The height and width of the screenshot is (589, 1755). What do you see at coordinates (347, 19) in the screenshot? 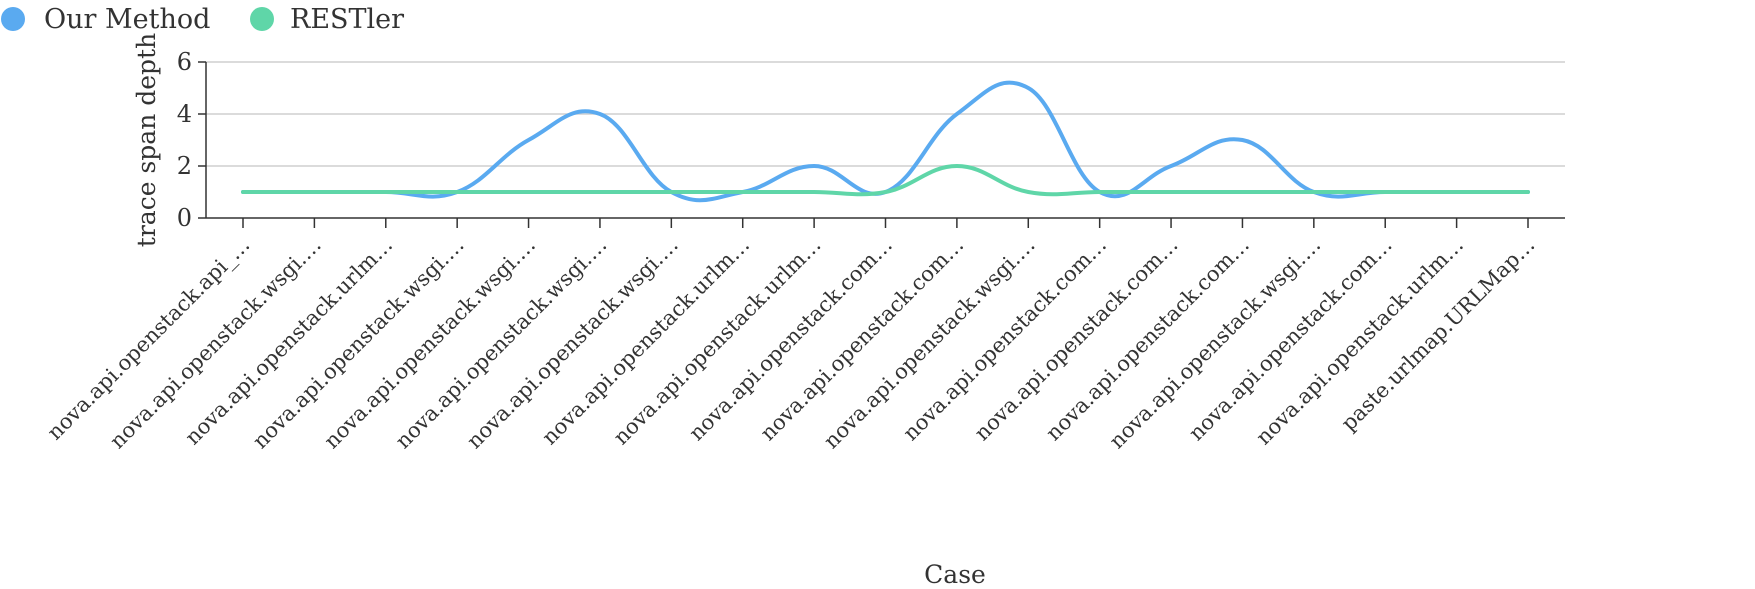
I see `legend-label-restler: RESTler` at bounding box center [347, 19].